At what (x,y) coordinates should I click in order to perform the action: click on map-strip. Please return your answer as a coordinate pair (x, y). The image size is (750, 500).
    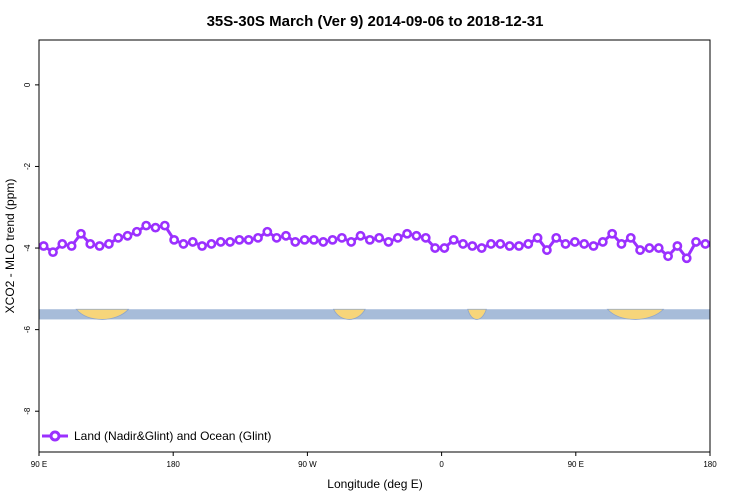
    Looking at the image, I should click on (374, 314).